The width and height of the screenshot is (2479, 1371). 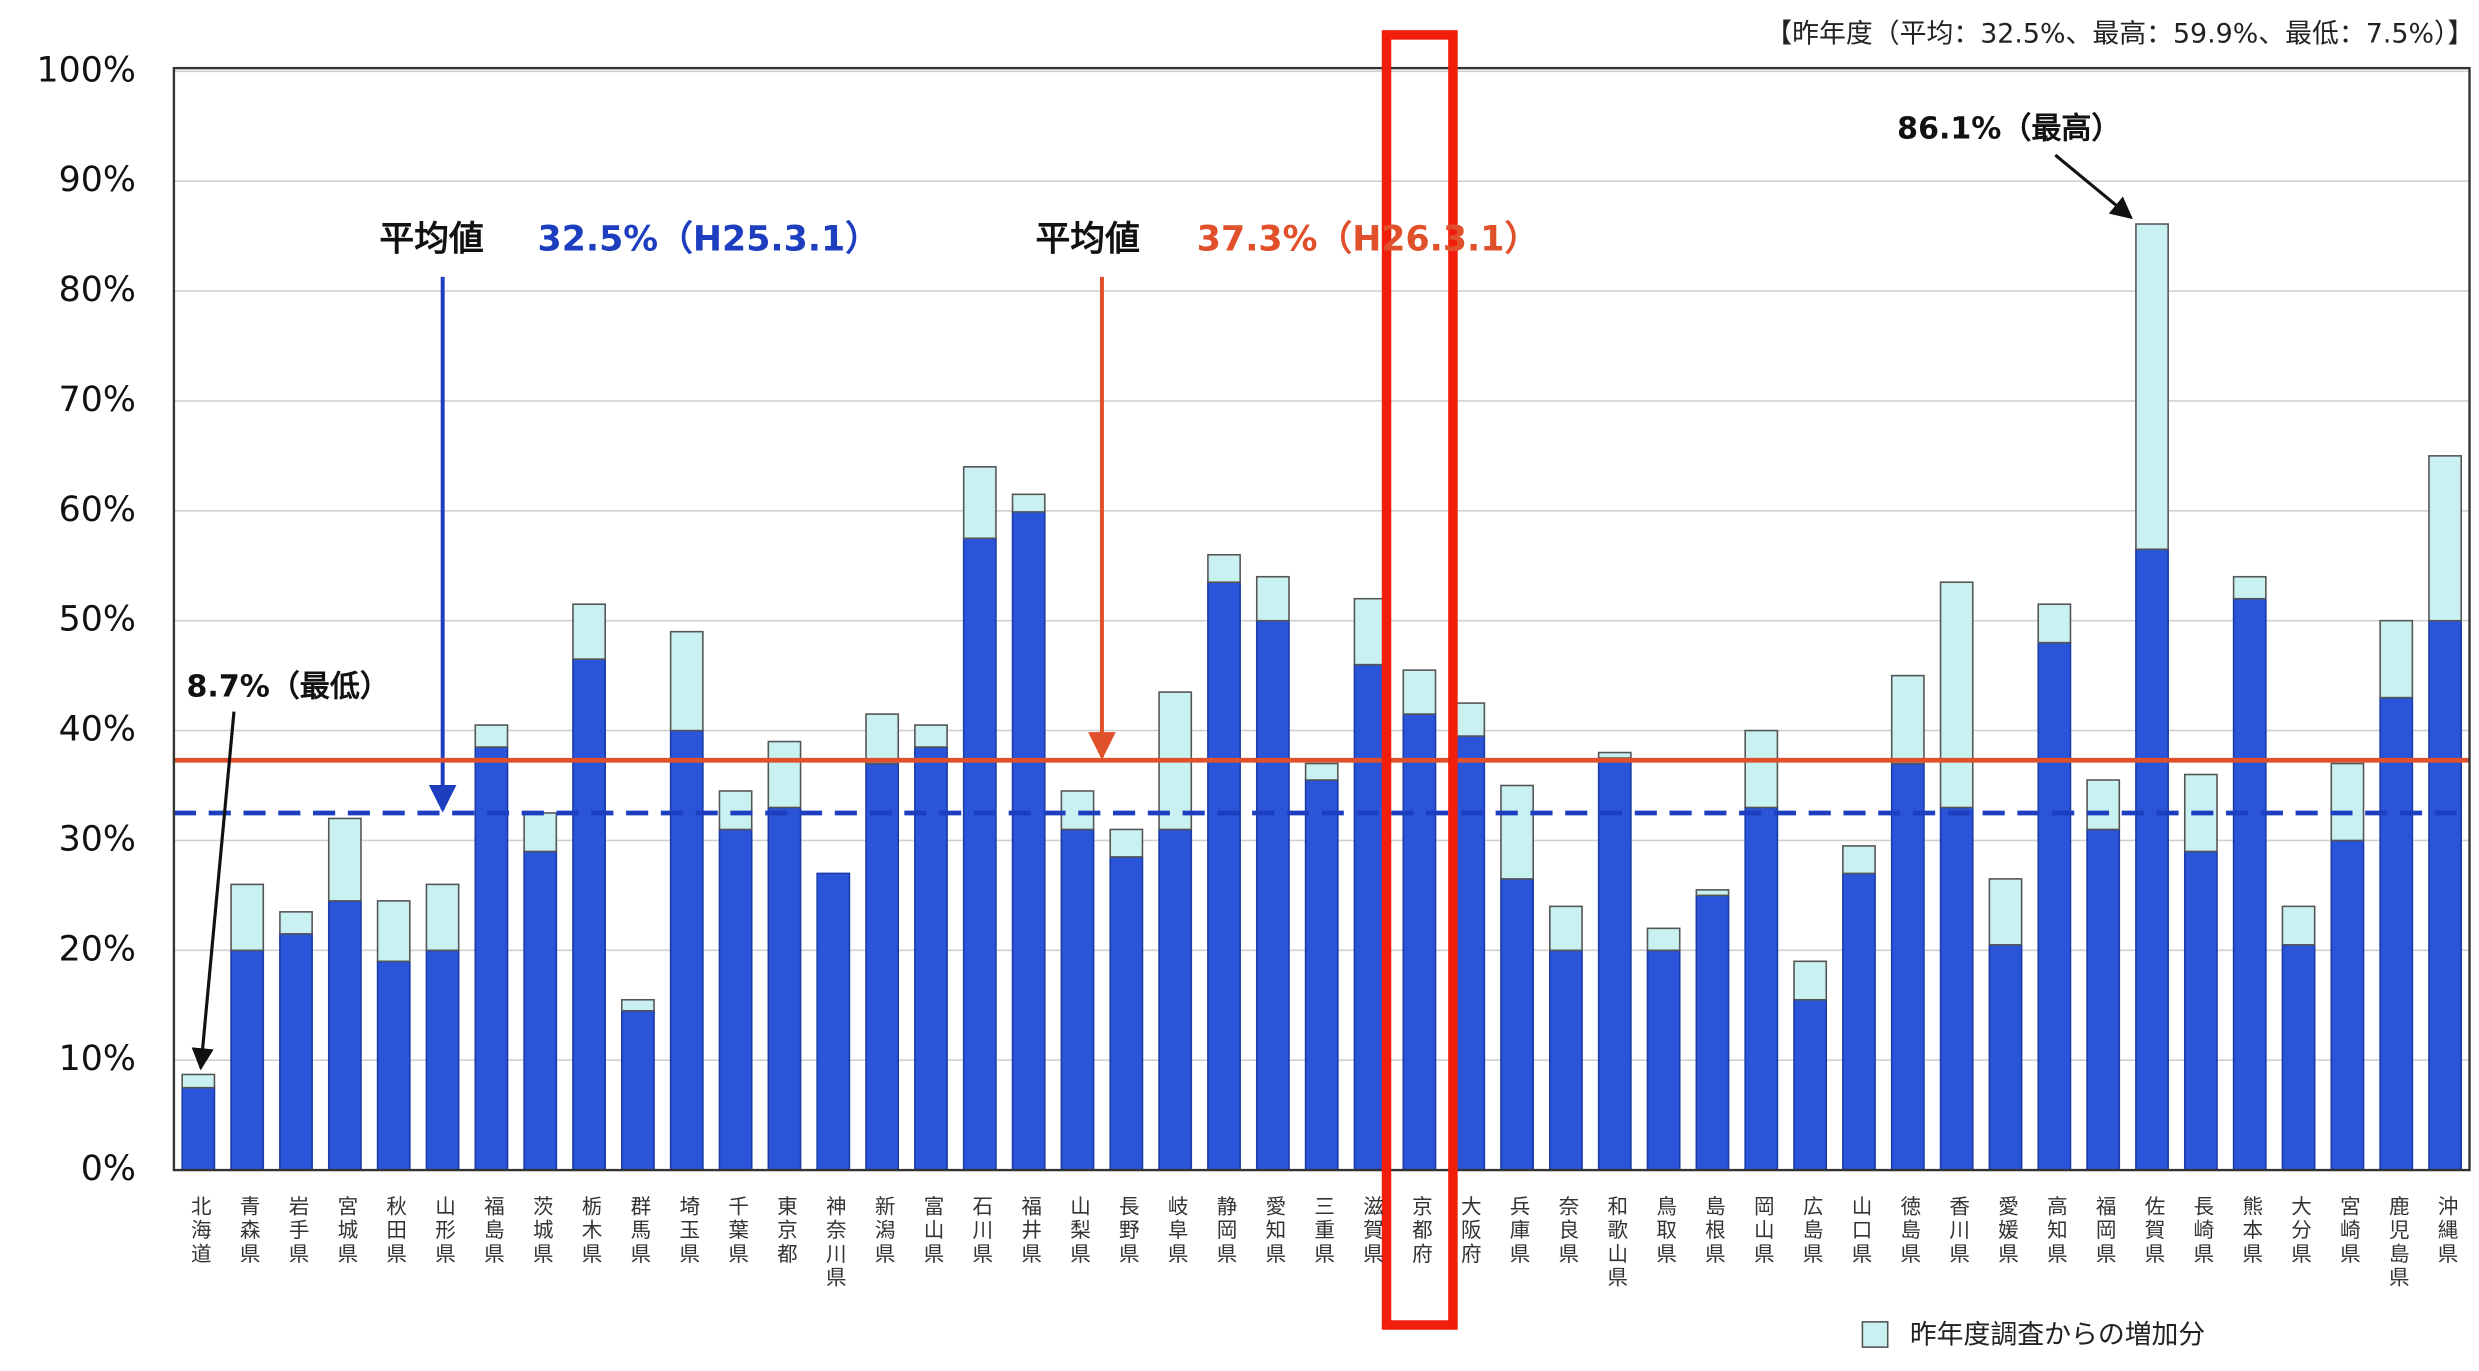 I want to click on y-tick-label: 50%, so click(x=97, y=620).